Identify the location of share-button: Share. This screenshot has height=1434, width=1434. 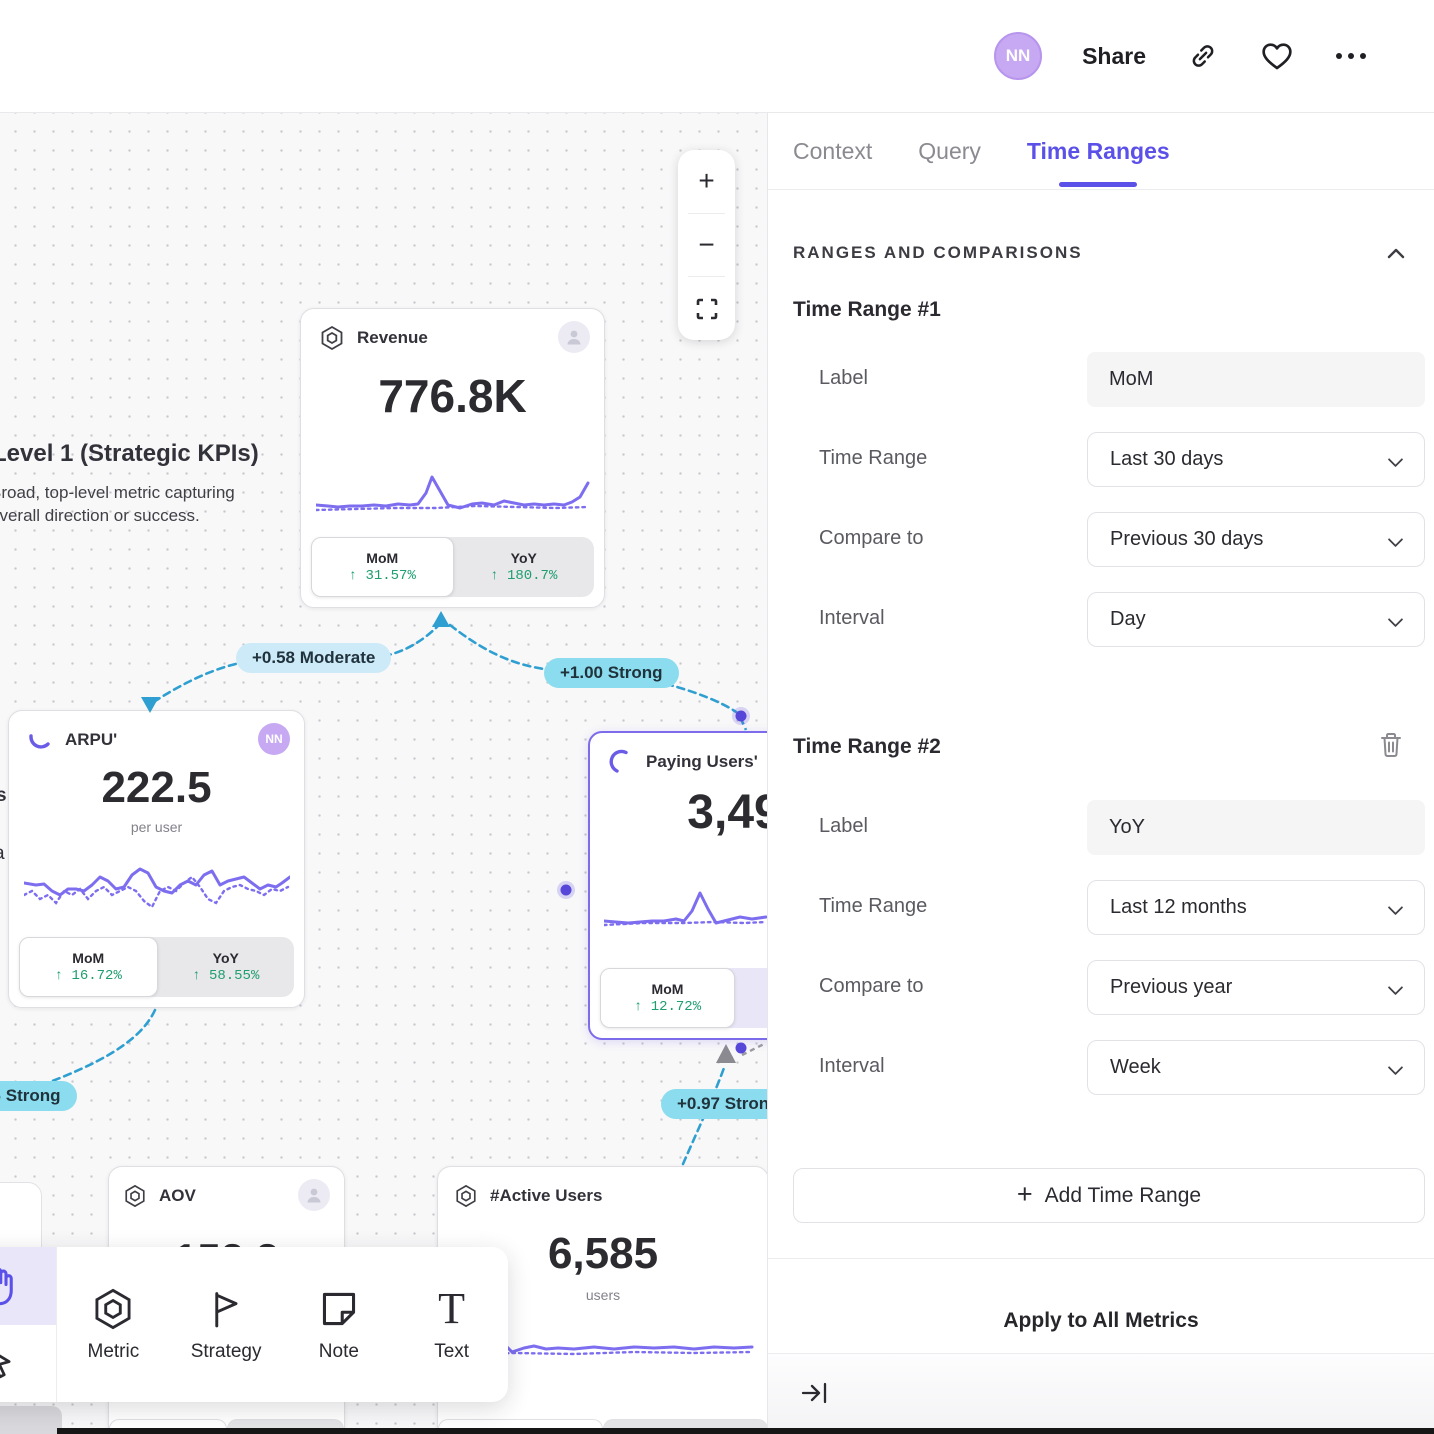
(1114, 55).